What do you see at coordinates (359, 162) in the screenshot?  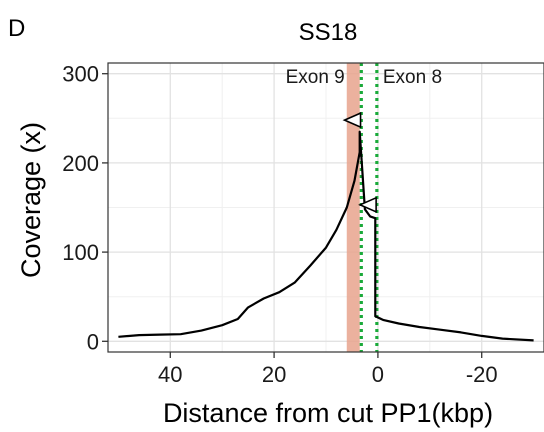 I see `triangle-markers` at bounding box center [359, 162].